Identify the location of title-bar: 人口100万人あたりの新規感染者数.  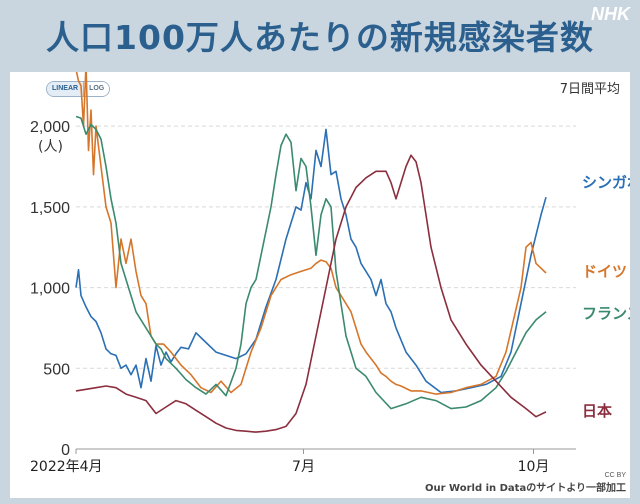
(320, 35).